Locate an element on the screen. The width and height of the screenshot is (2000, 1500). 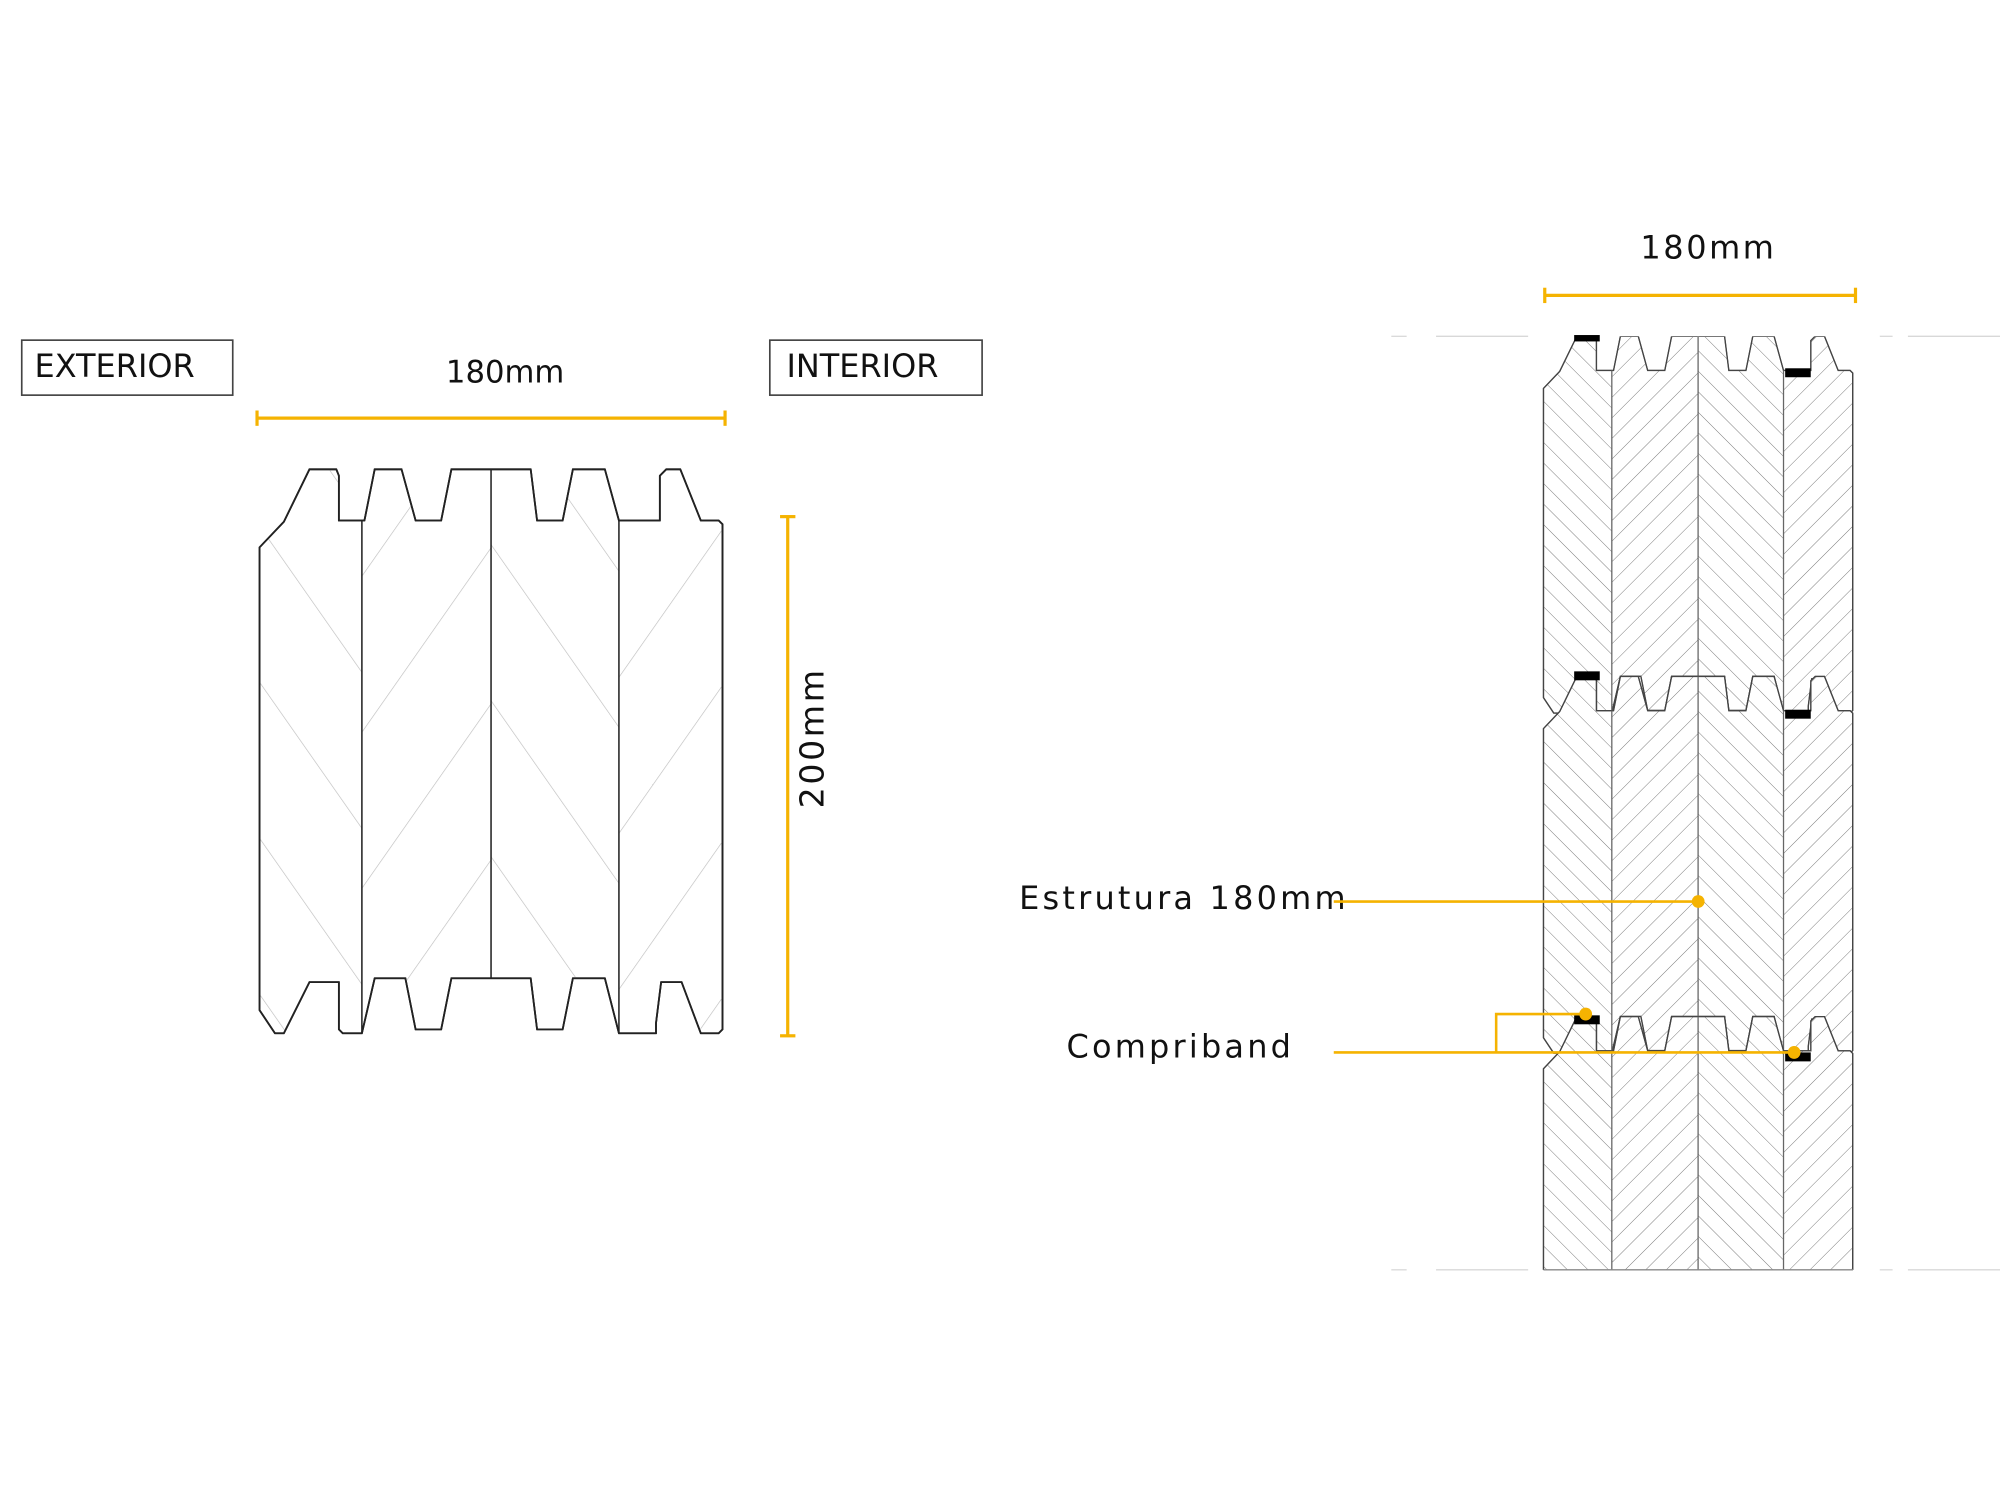
left-height-dimension: 200mm is located at coordinates (806, 776).